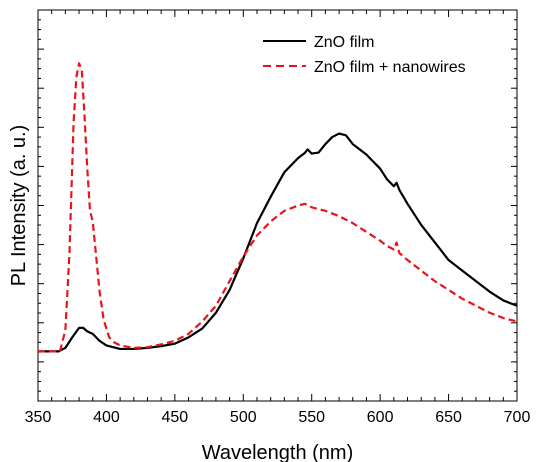 The height and width of the screenshot is (462, 536). What do you see at coordinates (517, 417) in the screenshot?
I see `x-tick-label: 700` at bounding box center [517, 417].